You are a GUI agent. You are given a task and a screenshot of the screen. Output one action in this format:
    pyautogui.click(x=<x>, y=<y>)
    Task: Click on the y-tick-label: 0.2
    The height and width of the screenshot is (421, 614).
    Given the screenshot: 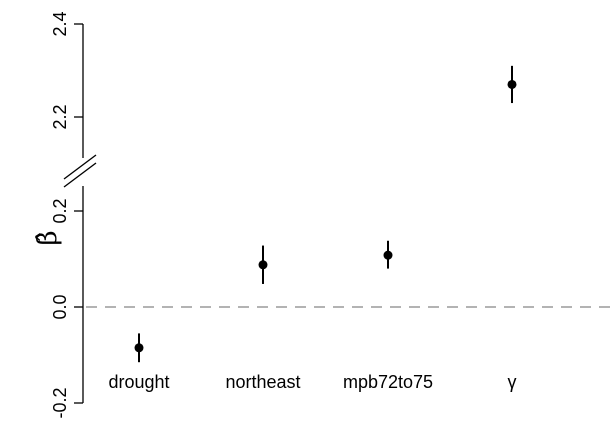 What is the action you would take?
    pyautogui.click(x=60, y=210)
    